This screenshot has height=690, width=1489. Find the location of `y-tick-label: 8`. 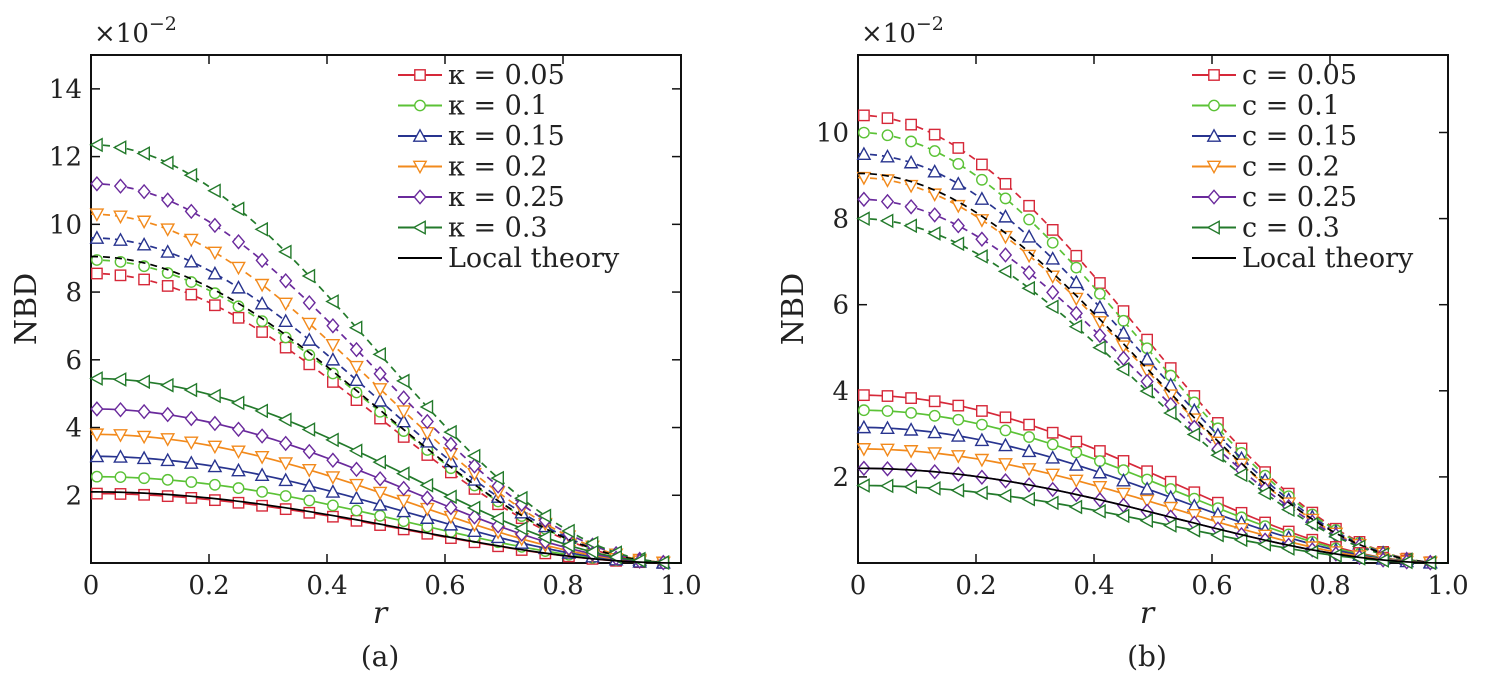

y-tick-label: 8 is located at coordinates (73, 293).